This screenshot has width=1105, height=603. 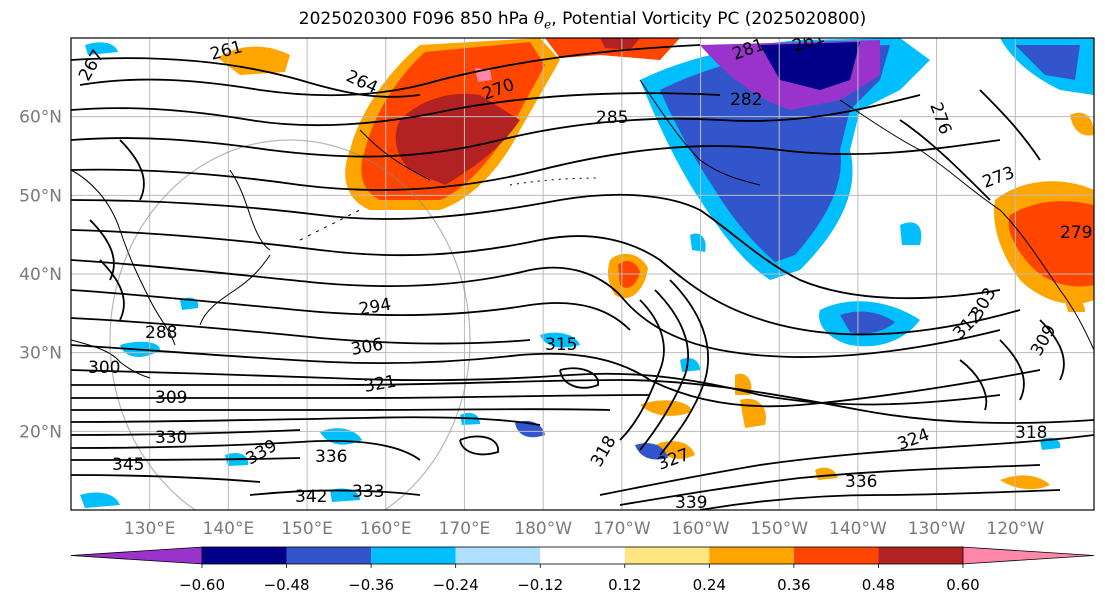 I want to click on longitude-label: 170°W, so click(x=622, y=529).